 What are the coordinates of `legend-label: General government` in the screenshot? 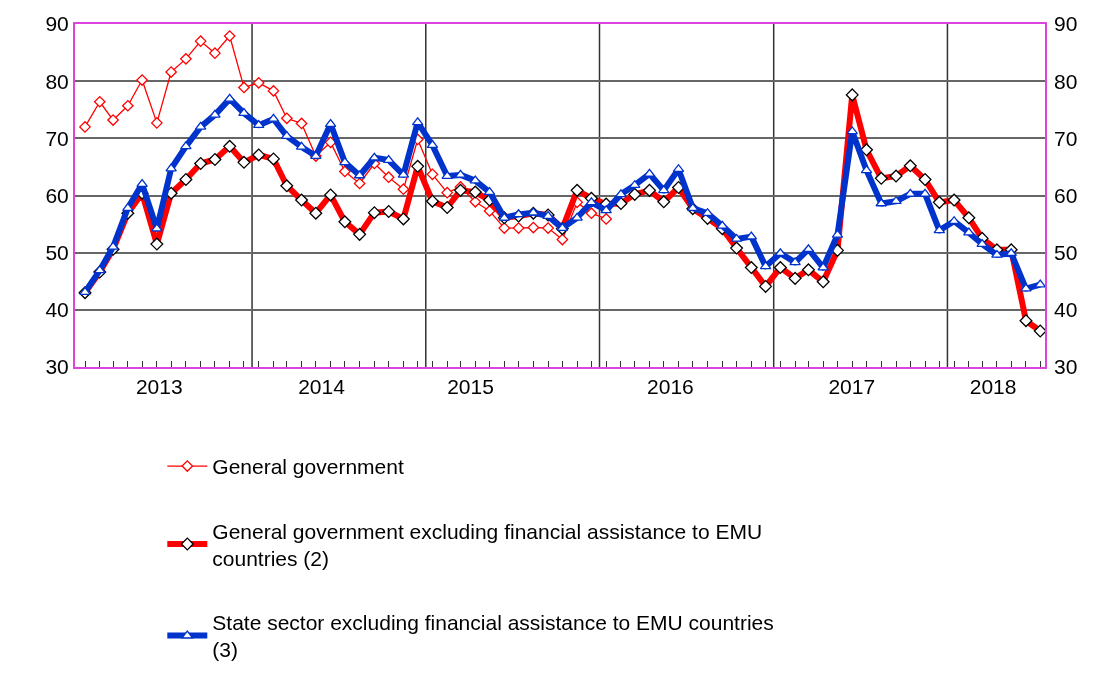 It's located at (308, 467).